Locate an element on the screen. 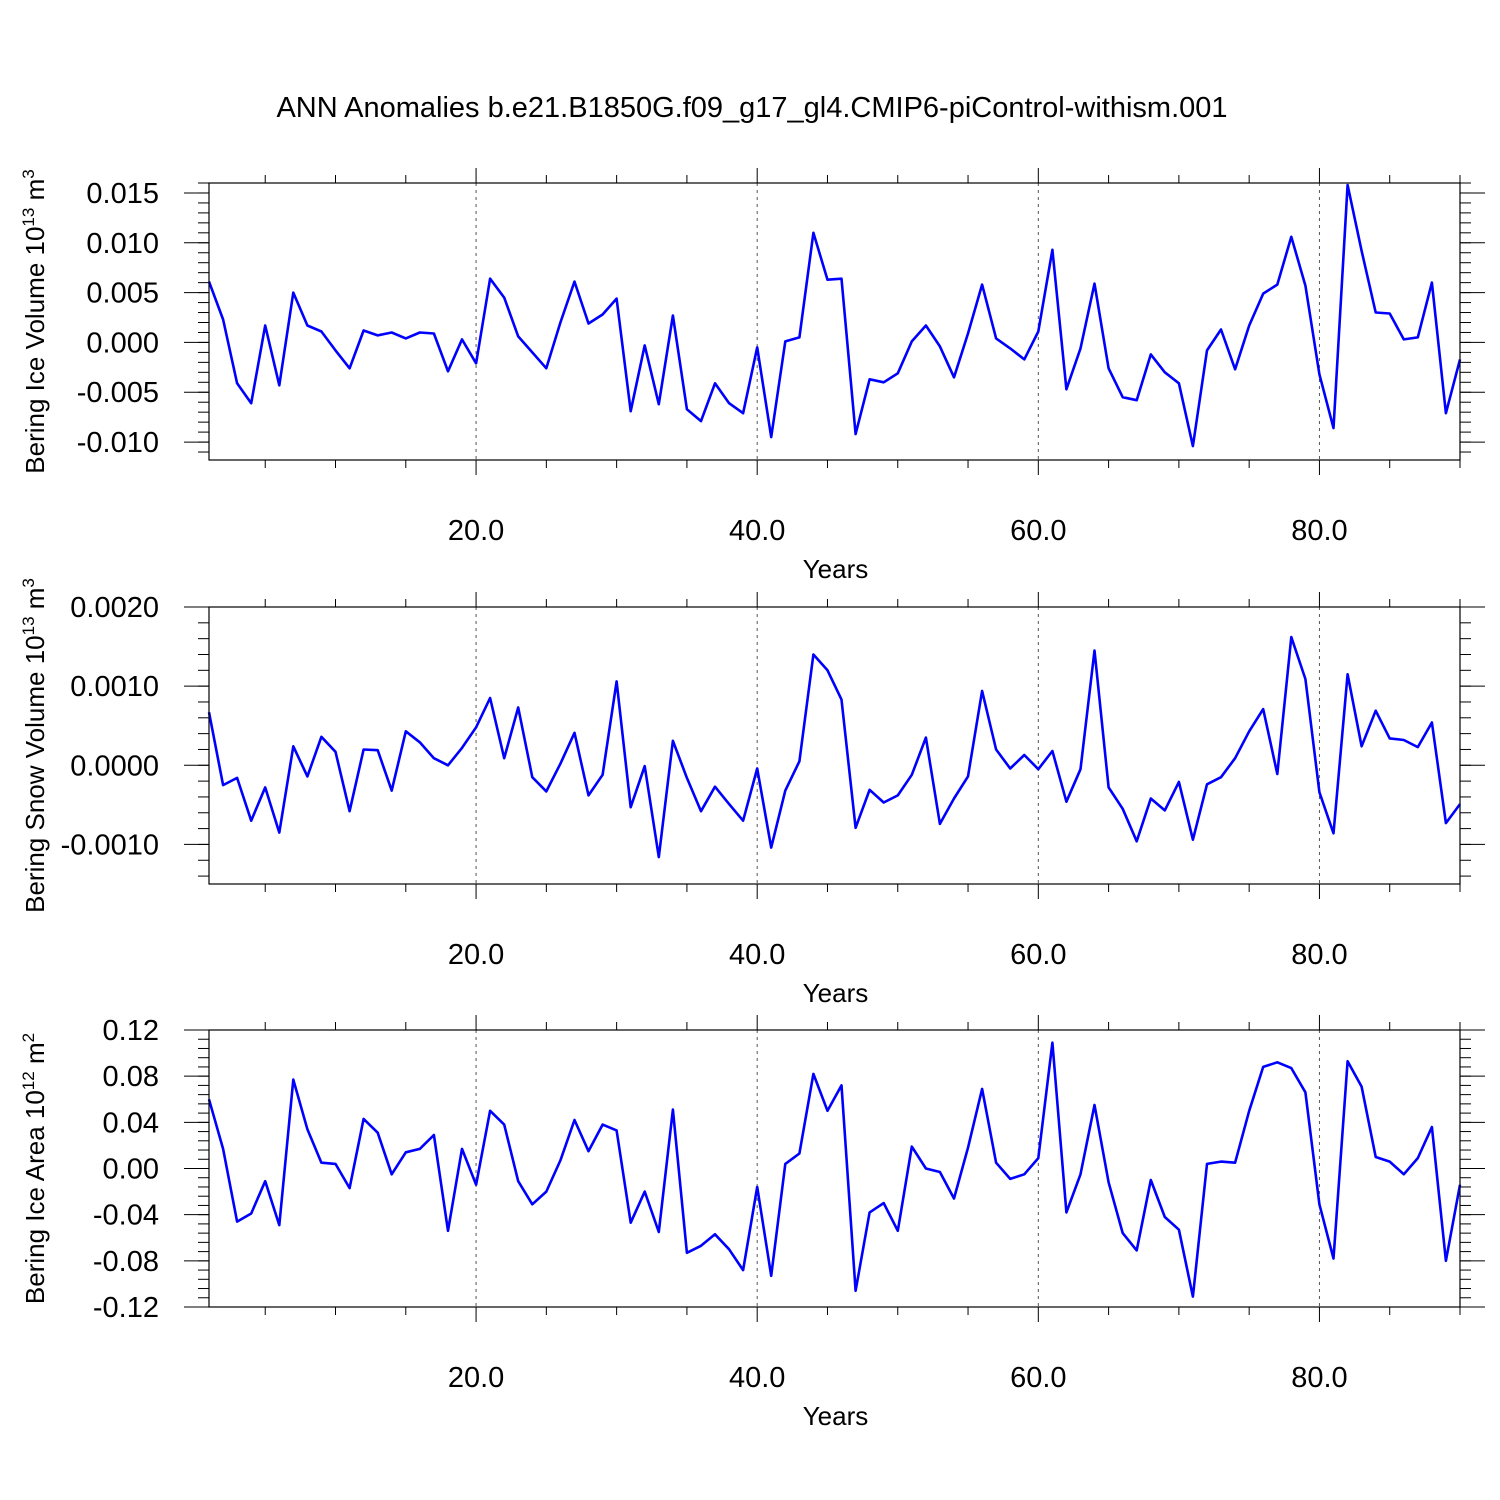 Image resolution: width=1500 pixels, height=1500 pixels. y-tick-label: 0.005 is located at coordinates (122, 294).